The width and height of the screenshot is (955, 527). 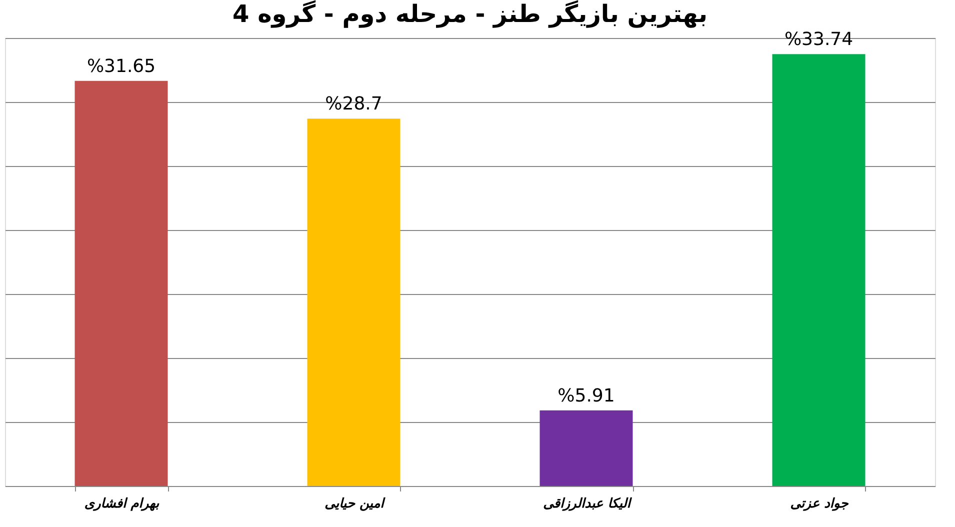 I want to click on data-label: %5.91, so click(x=586, y=395).